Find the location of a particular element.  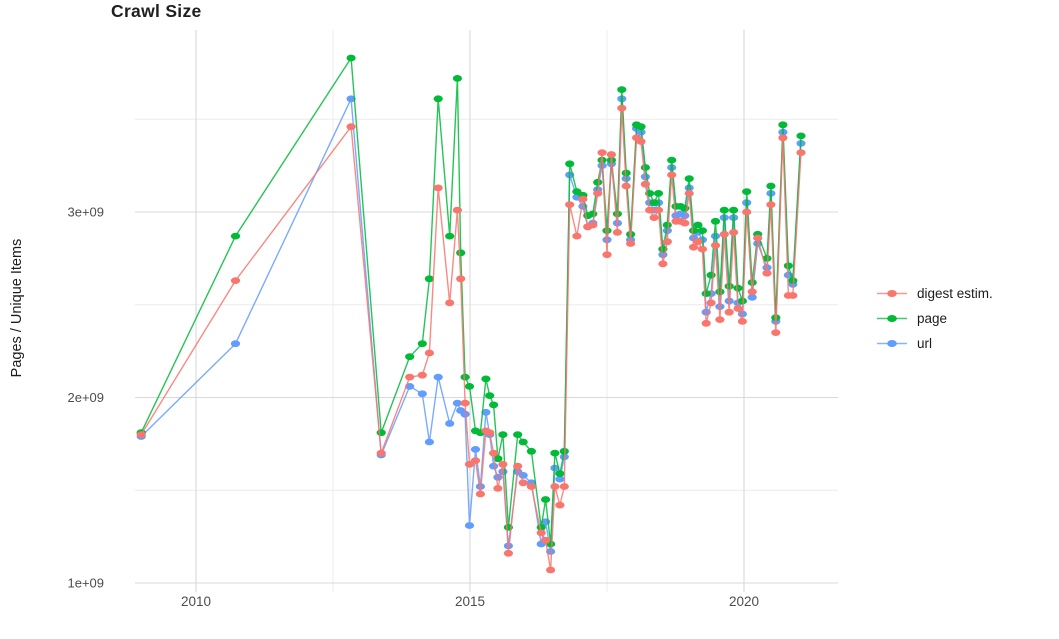

legend: digest estim. page url is located at coordinates (934, 323).